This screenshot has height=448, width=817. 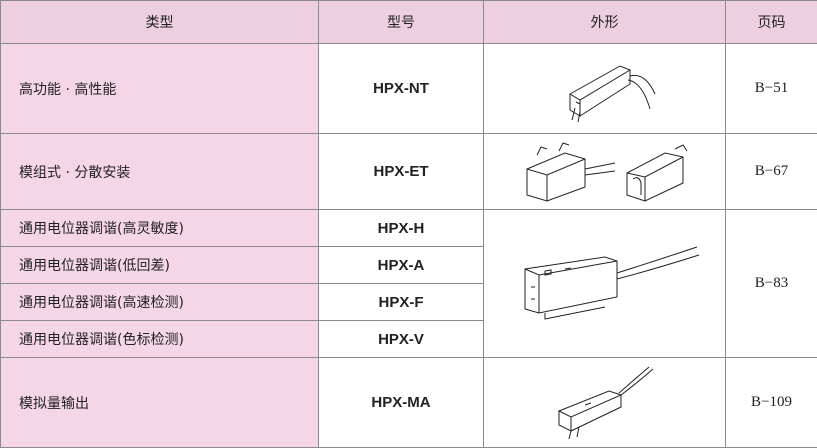 I want to click on type-cell: 通用电位器调谐(高速检测), so click(x=159, y=302).